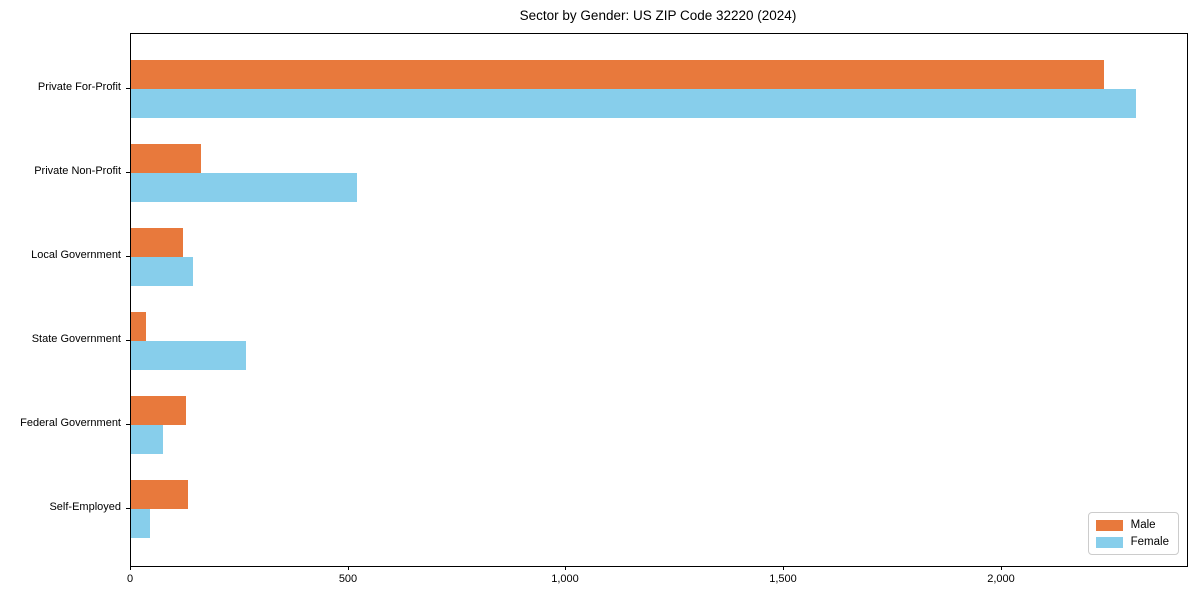  What do you see at coordinates (1143, 525) in the screenshot?
I see `legend-label-male: Male` at bounding box center [1143, 525].